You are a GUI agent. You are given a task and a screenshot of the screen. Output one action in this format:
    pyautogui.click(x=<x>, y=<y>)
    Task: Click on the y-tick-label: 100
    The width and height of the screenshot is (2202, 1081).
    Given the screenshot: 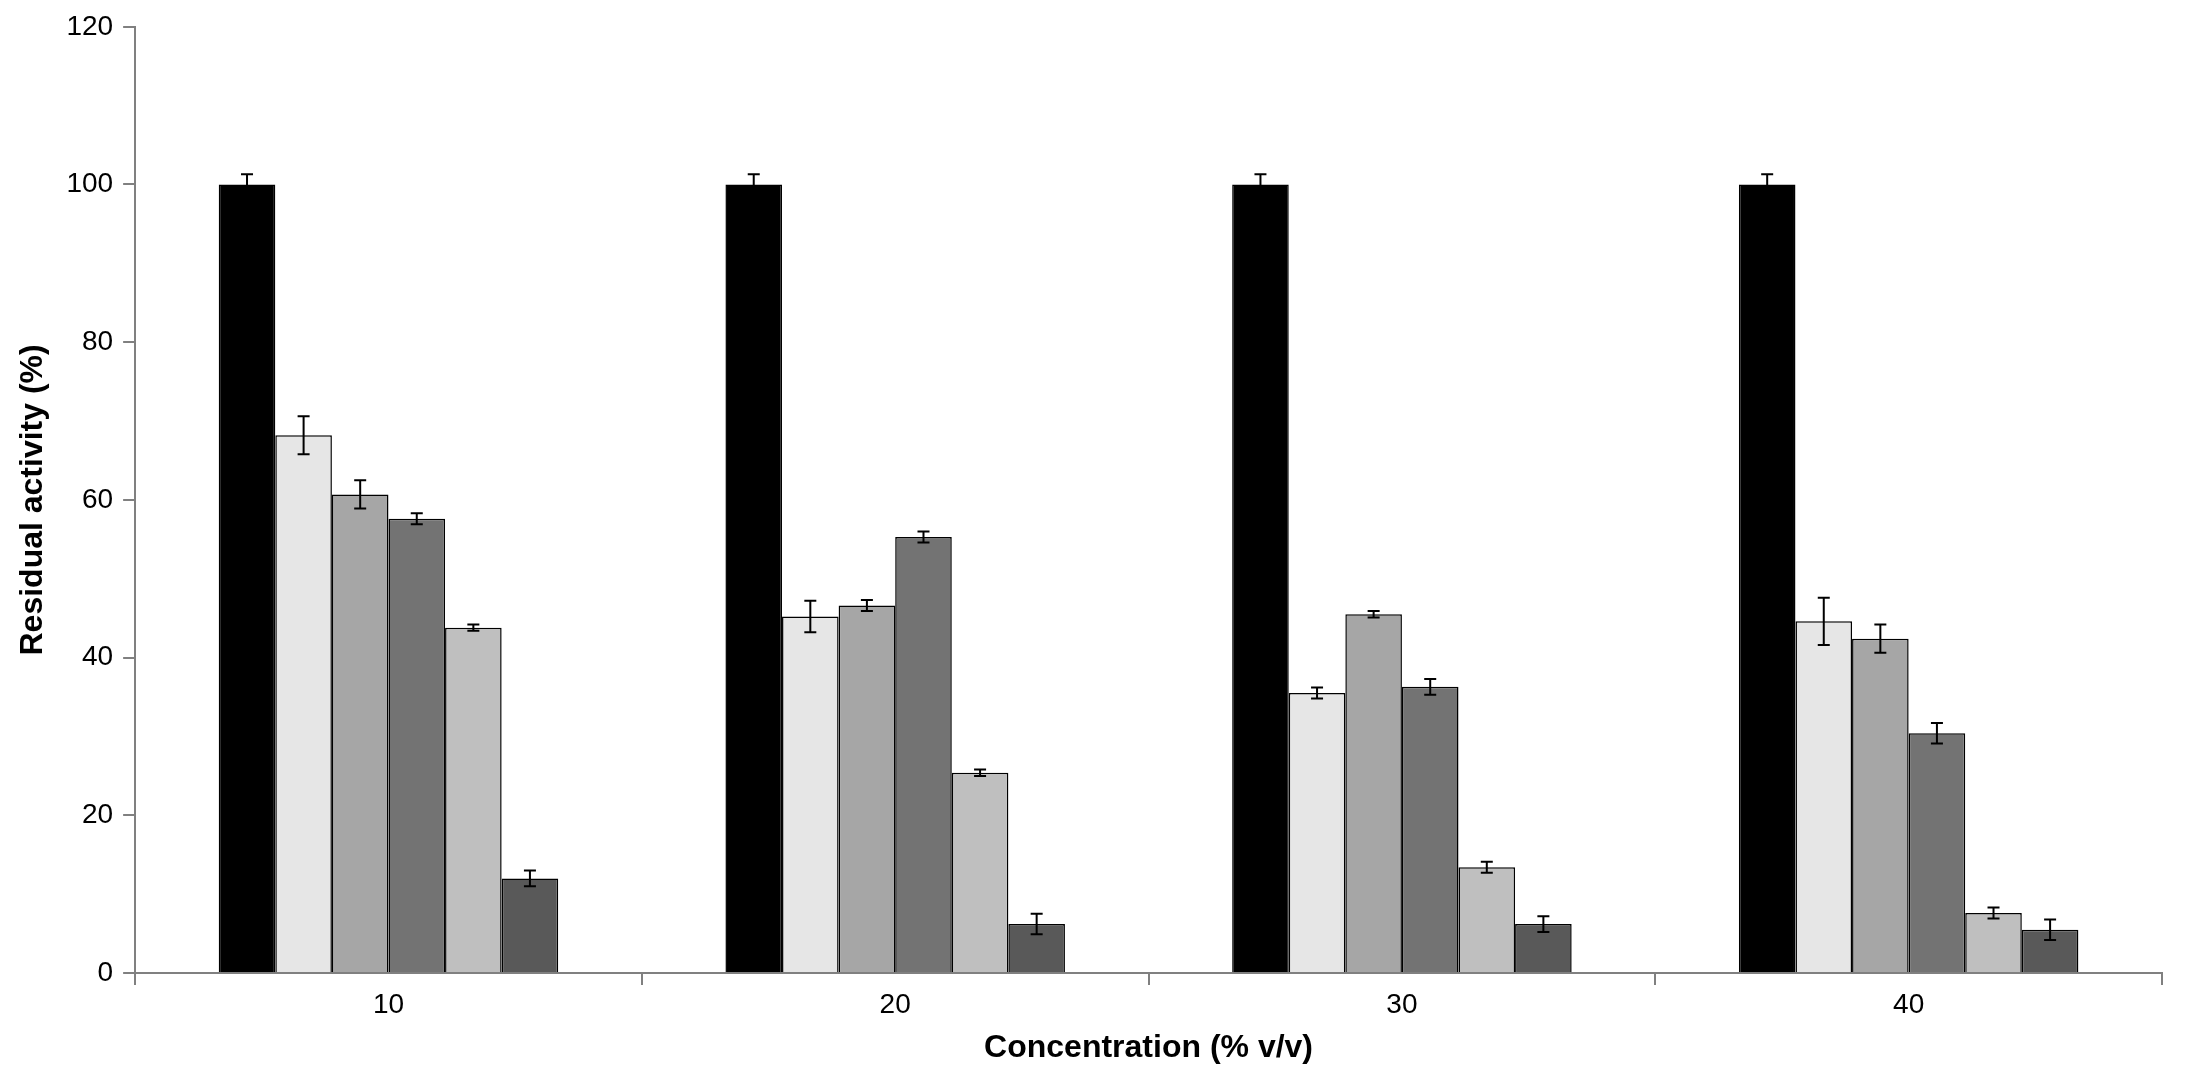 What is the action you would take?
    pyautogui.click(x=90, y=183)
    